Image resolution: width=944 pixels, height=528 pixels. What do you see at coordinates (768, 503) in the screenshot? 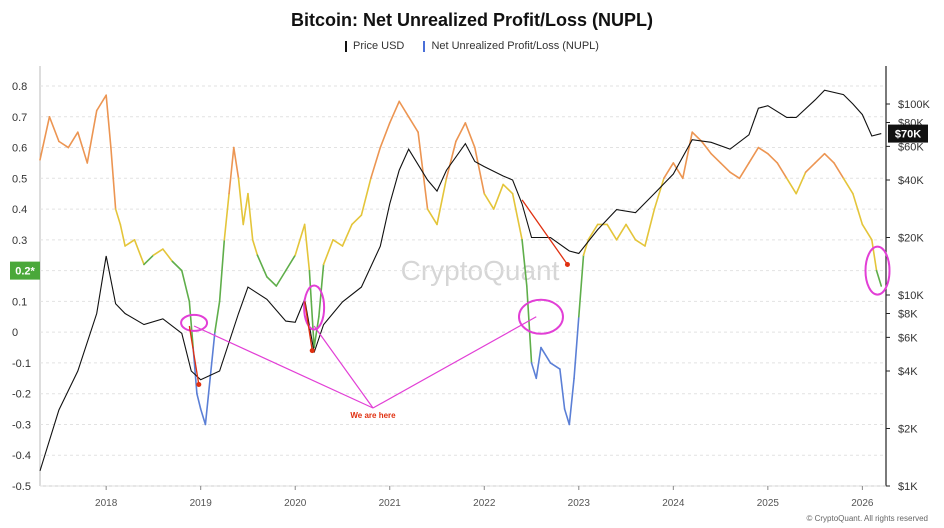
I see `x-tick-label: 2025` at bounding box center [768, 503].